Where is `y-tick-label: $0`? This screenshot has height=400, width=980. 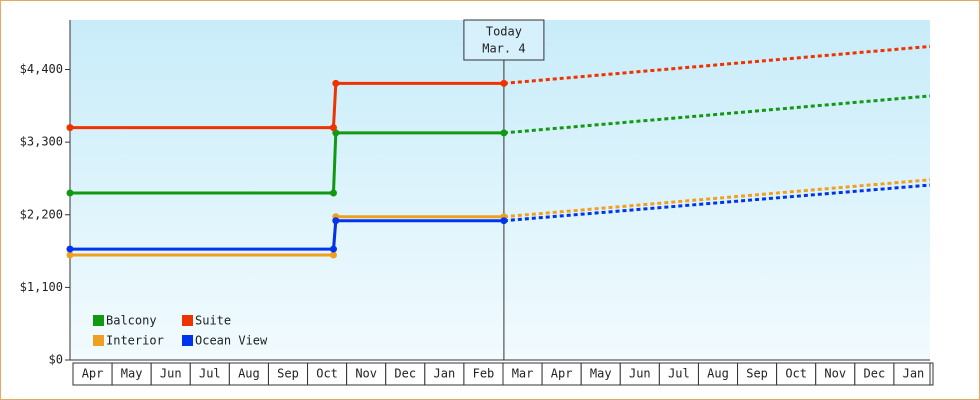
y-tick-label: $0 is located at coordinates (56, 360).